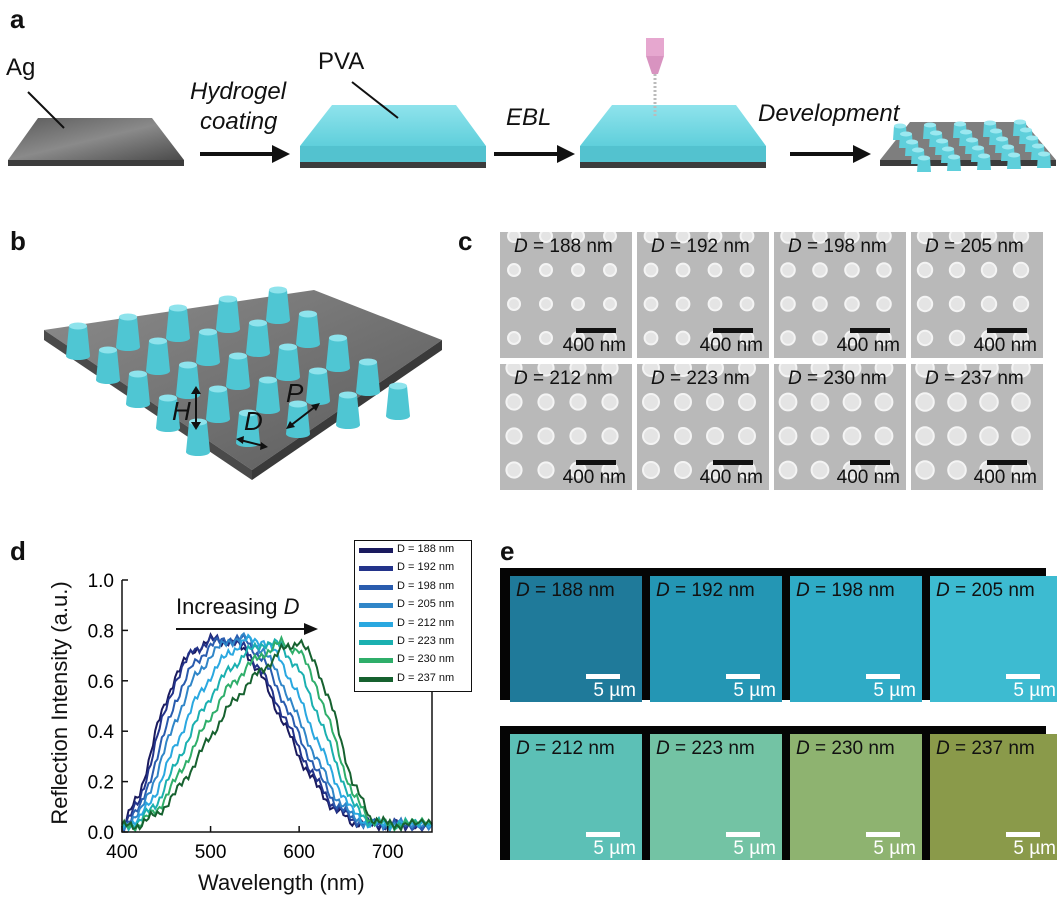 The image size is (1057, 912). What do you see at coordinates (700, 378) in the screenshot?
I see `sem-diameter-label: D = 223 nm` at bounding box center [700, 378].